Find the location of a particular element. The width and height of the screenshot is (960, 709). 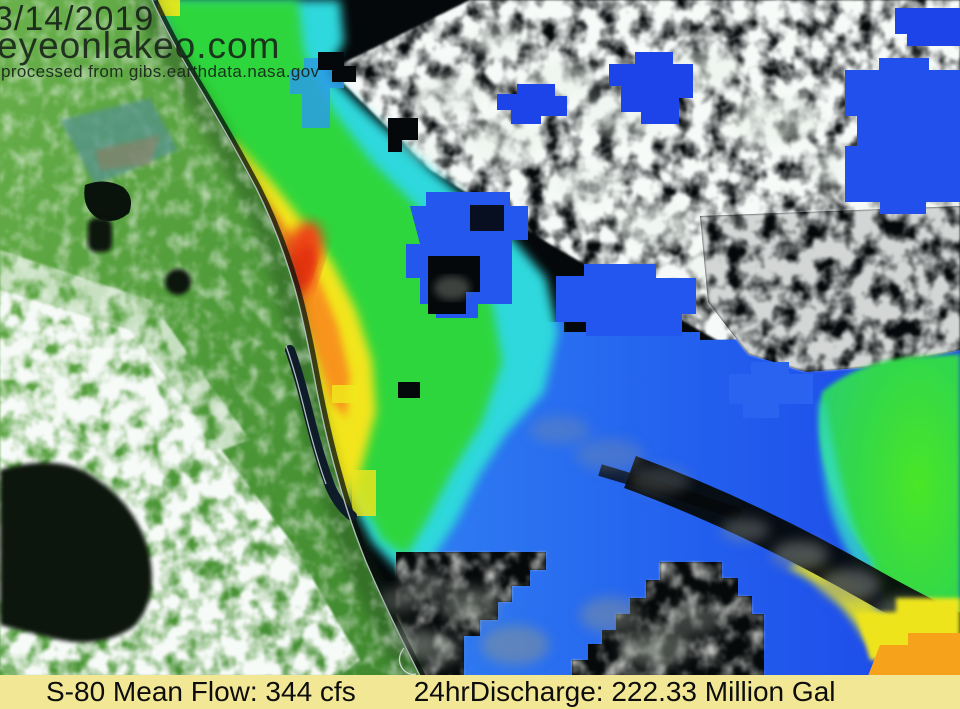

land-clouds-band is located at coordinates (125, 365).